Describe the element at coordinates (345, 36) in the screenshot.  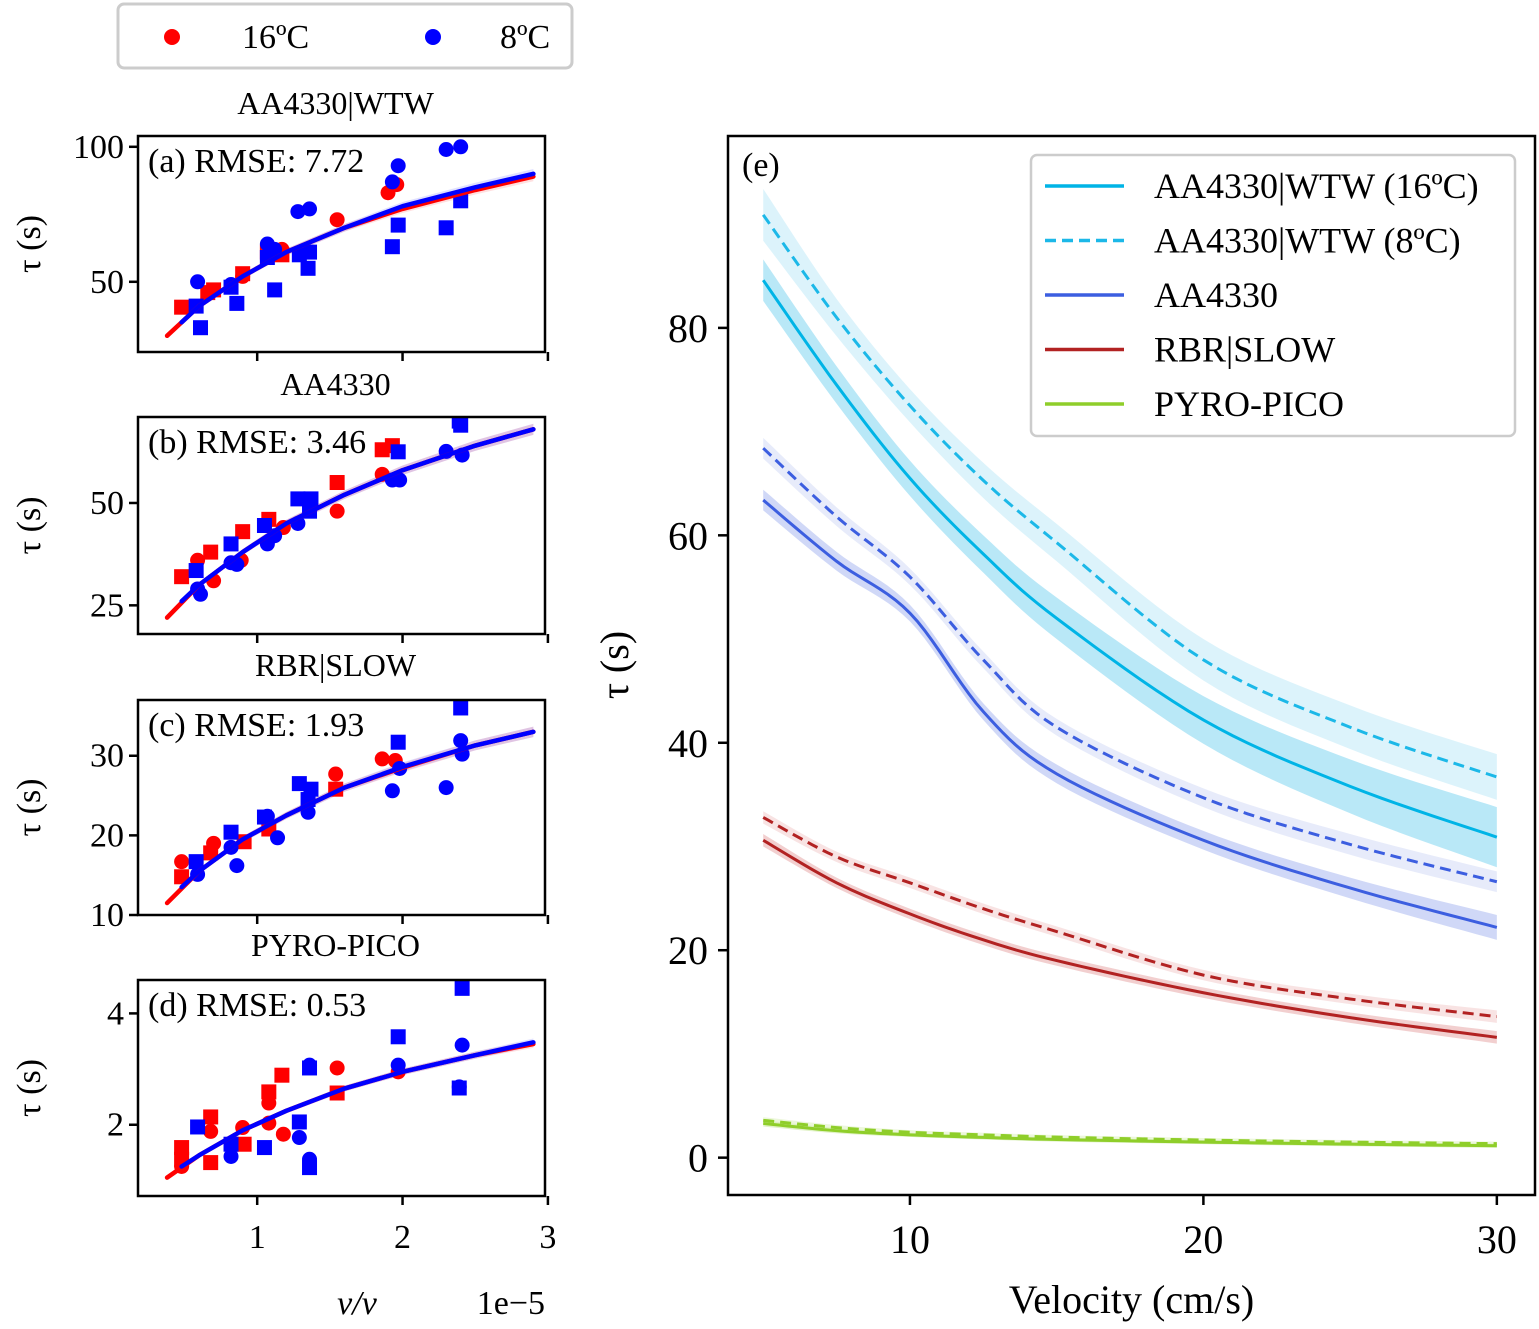
I see `top-legend-frame` at that location.